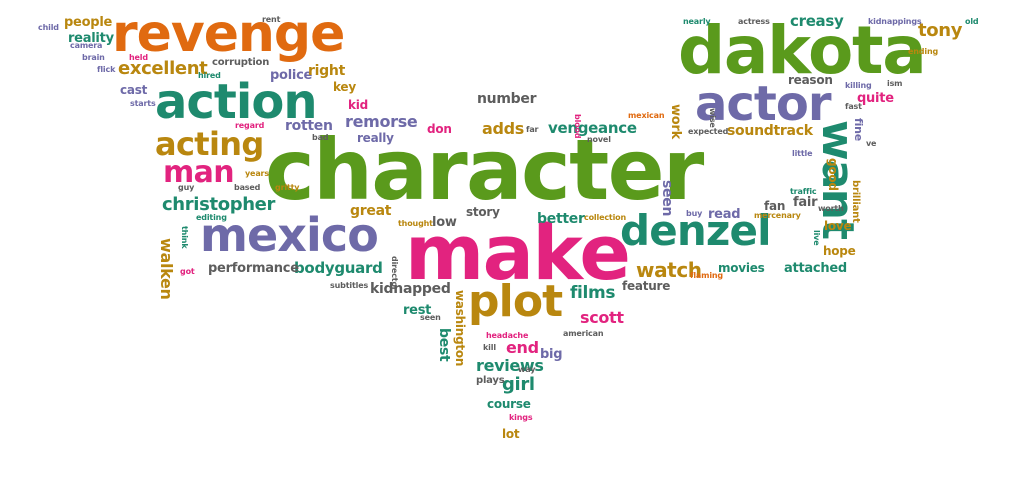  I want to click on word-actor: actor, so click(763, 104).